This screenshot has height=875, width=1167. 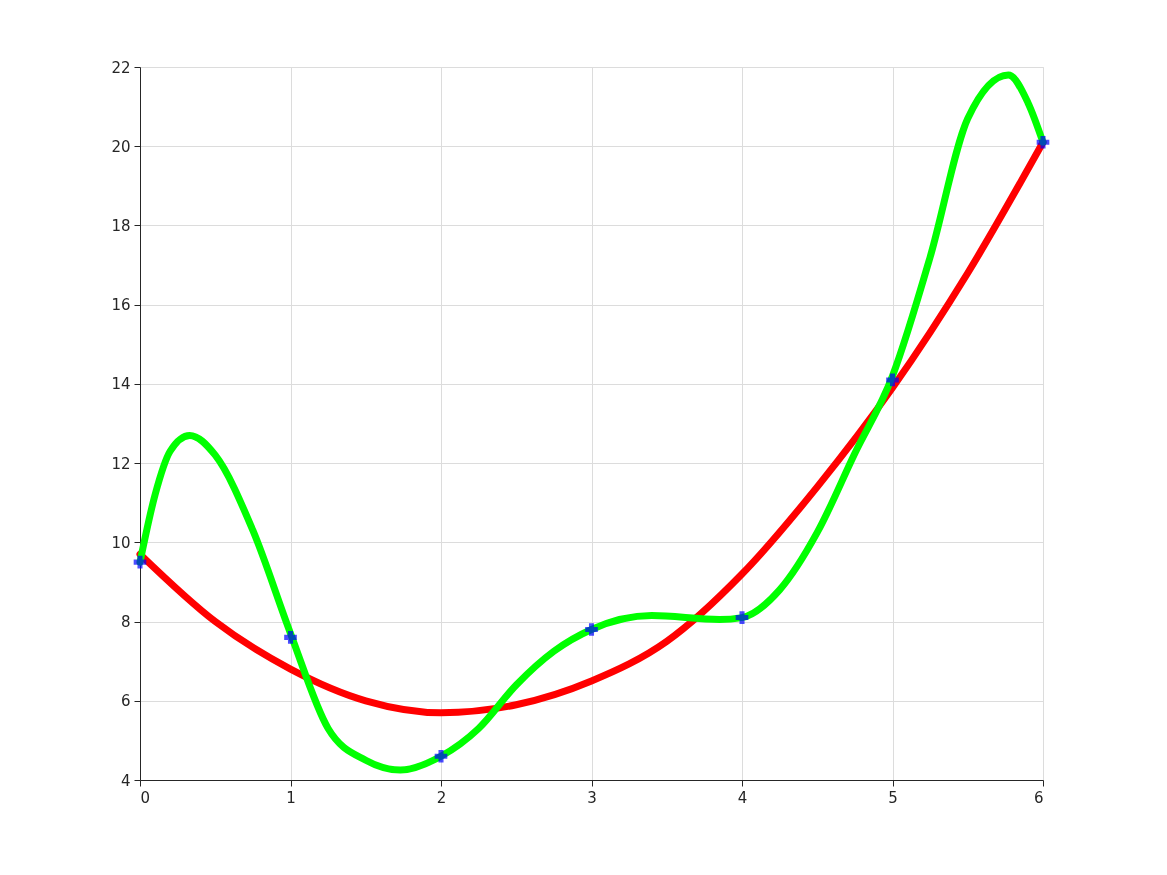 What do you see at coordinates (291, 797) in the screenshot?
I see `x-tick-label: 1` at bounding box center [291, 797].